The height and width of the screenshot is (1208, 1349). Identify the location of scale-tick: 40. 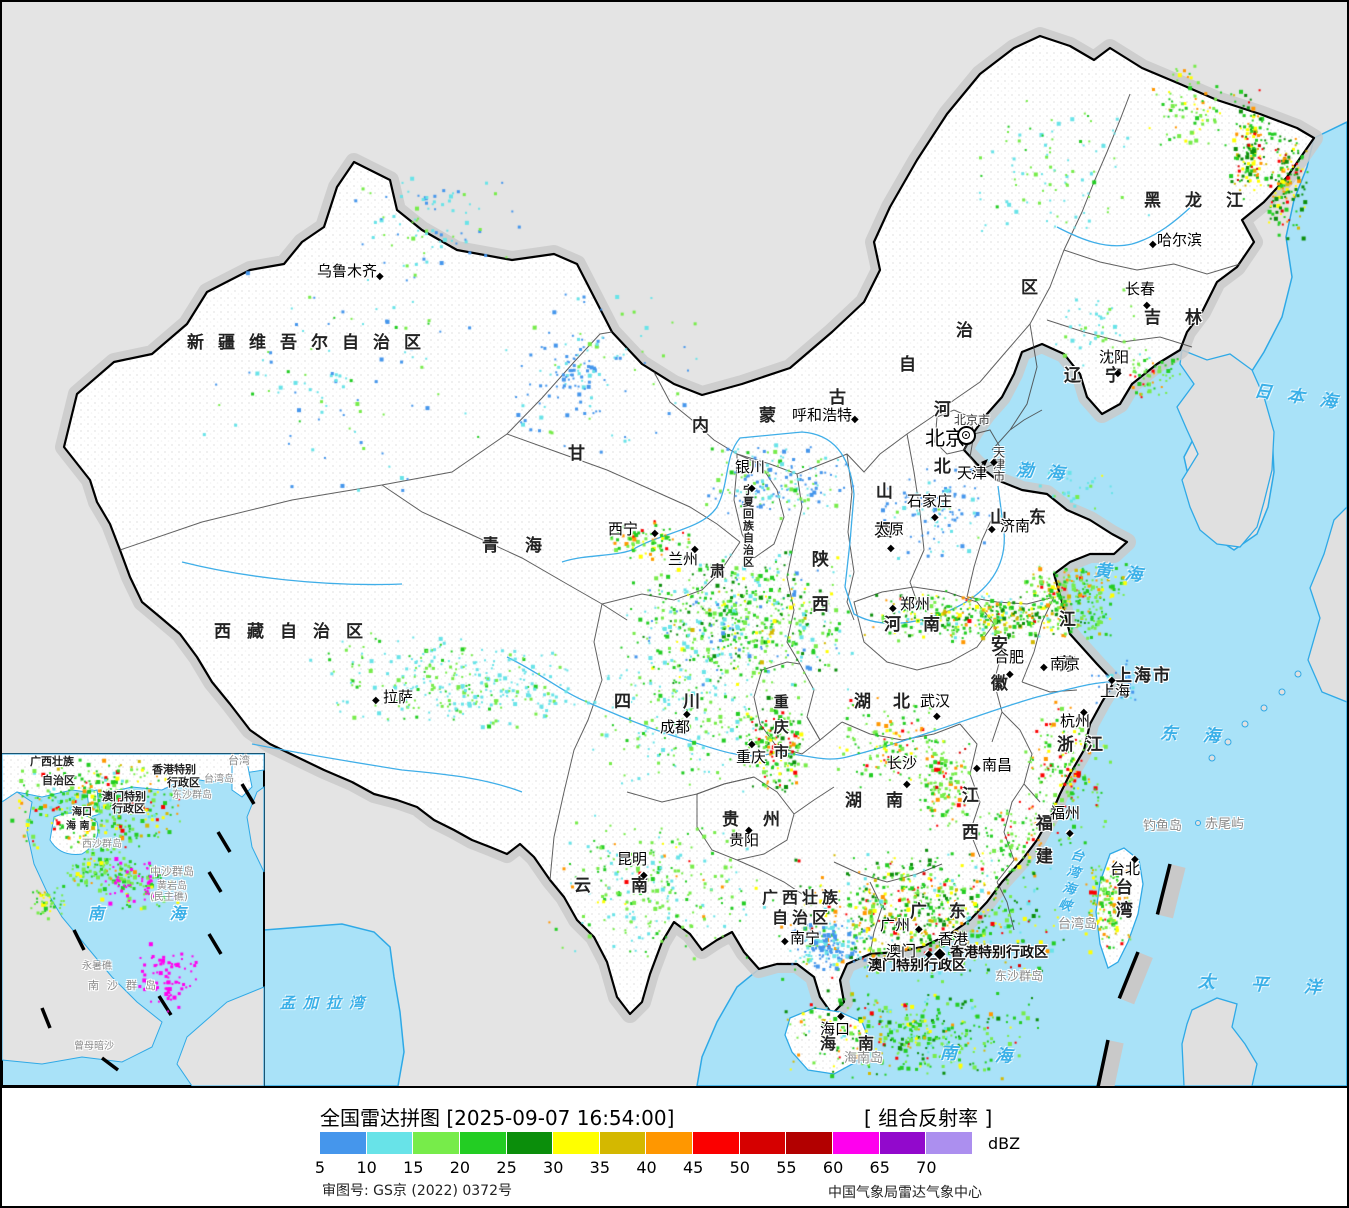
(646, 1167).